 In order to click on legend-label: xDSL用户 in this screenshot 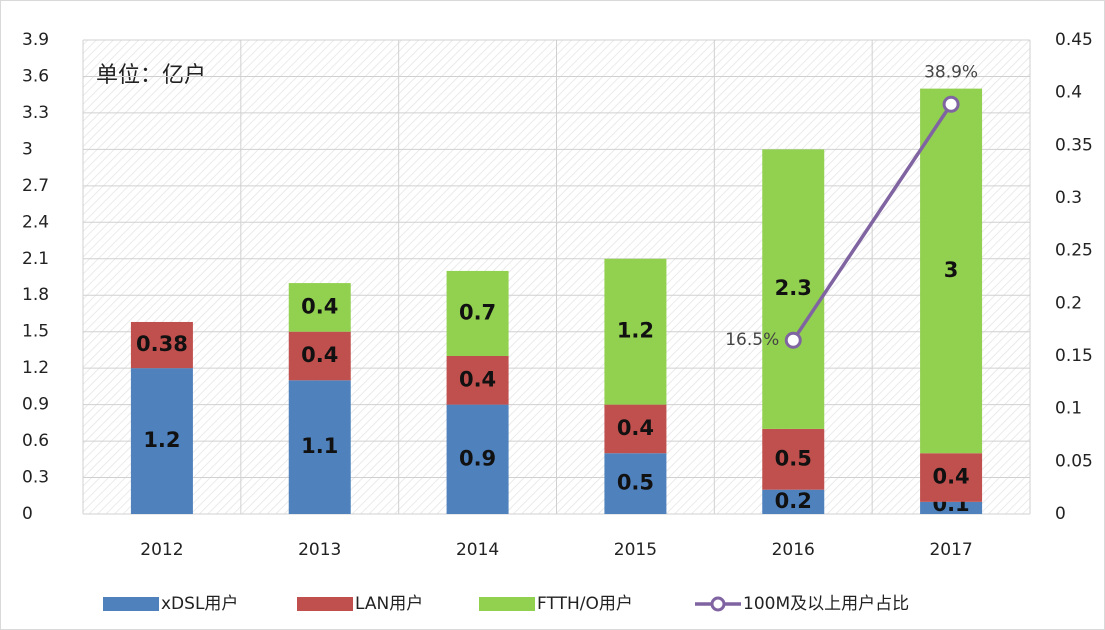, I will do `click(199, 604)`.